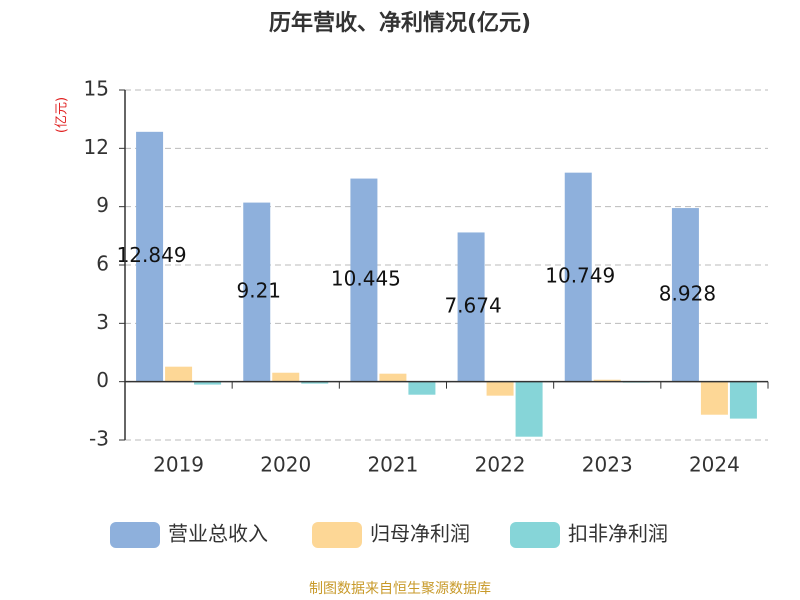  Describe the element at coordinates (714, 465) in the screenshot. I see `x-tick-label: 2024` at that location.